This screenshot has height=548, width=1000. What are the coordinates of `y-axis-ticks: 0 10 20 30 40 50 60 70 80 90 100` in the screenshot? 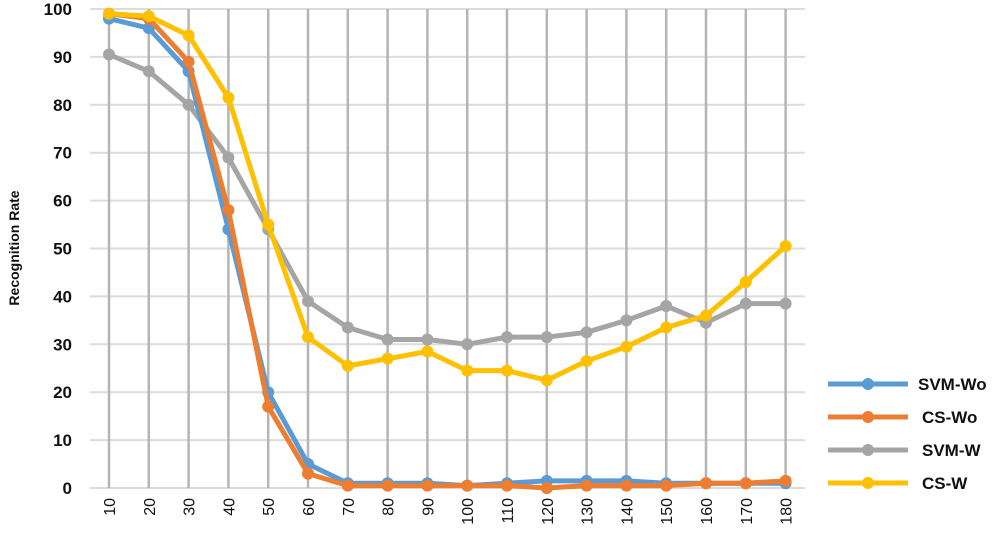 It's located at (58, 249).